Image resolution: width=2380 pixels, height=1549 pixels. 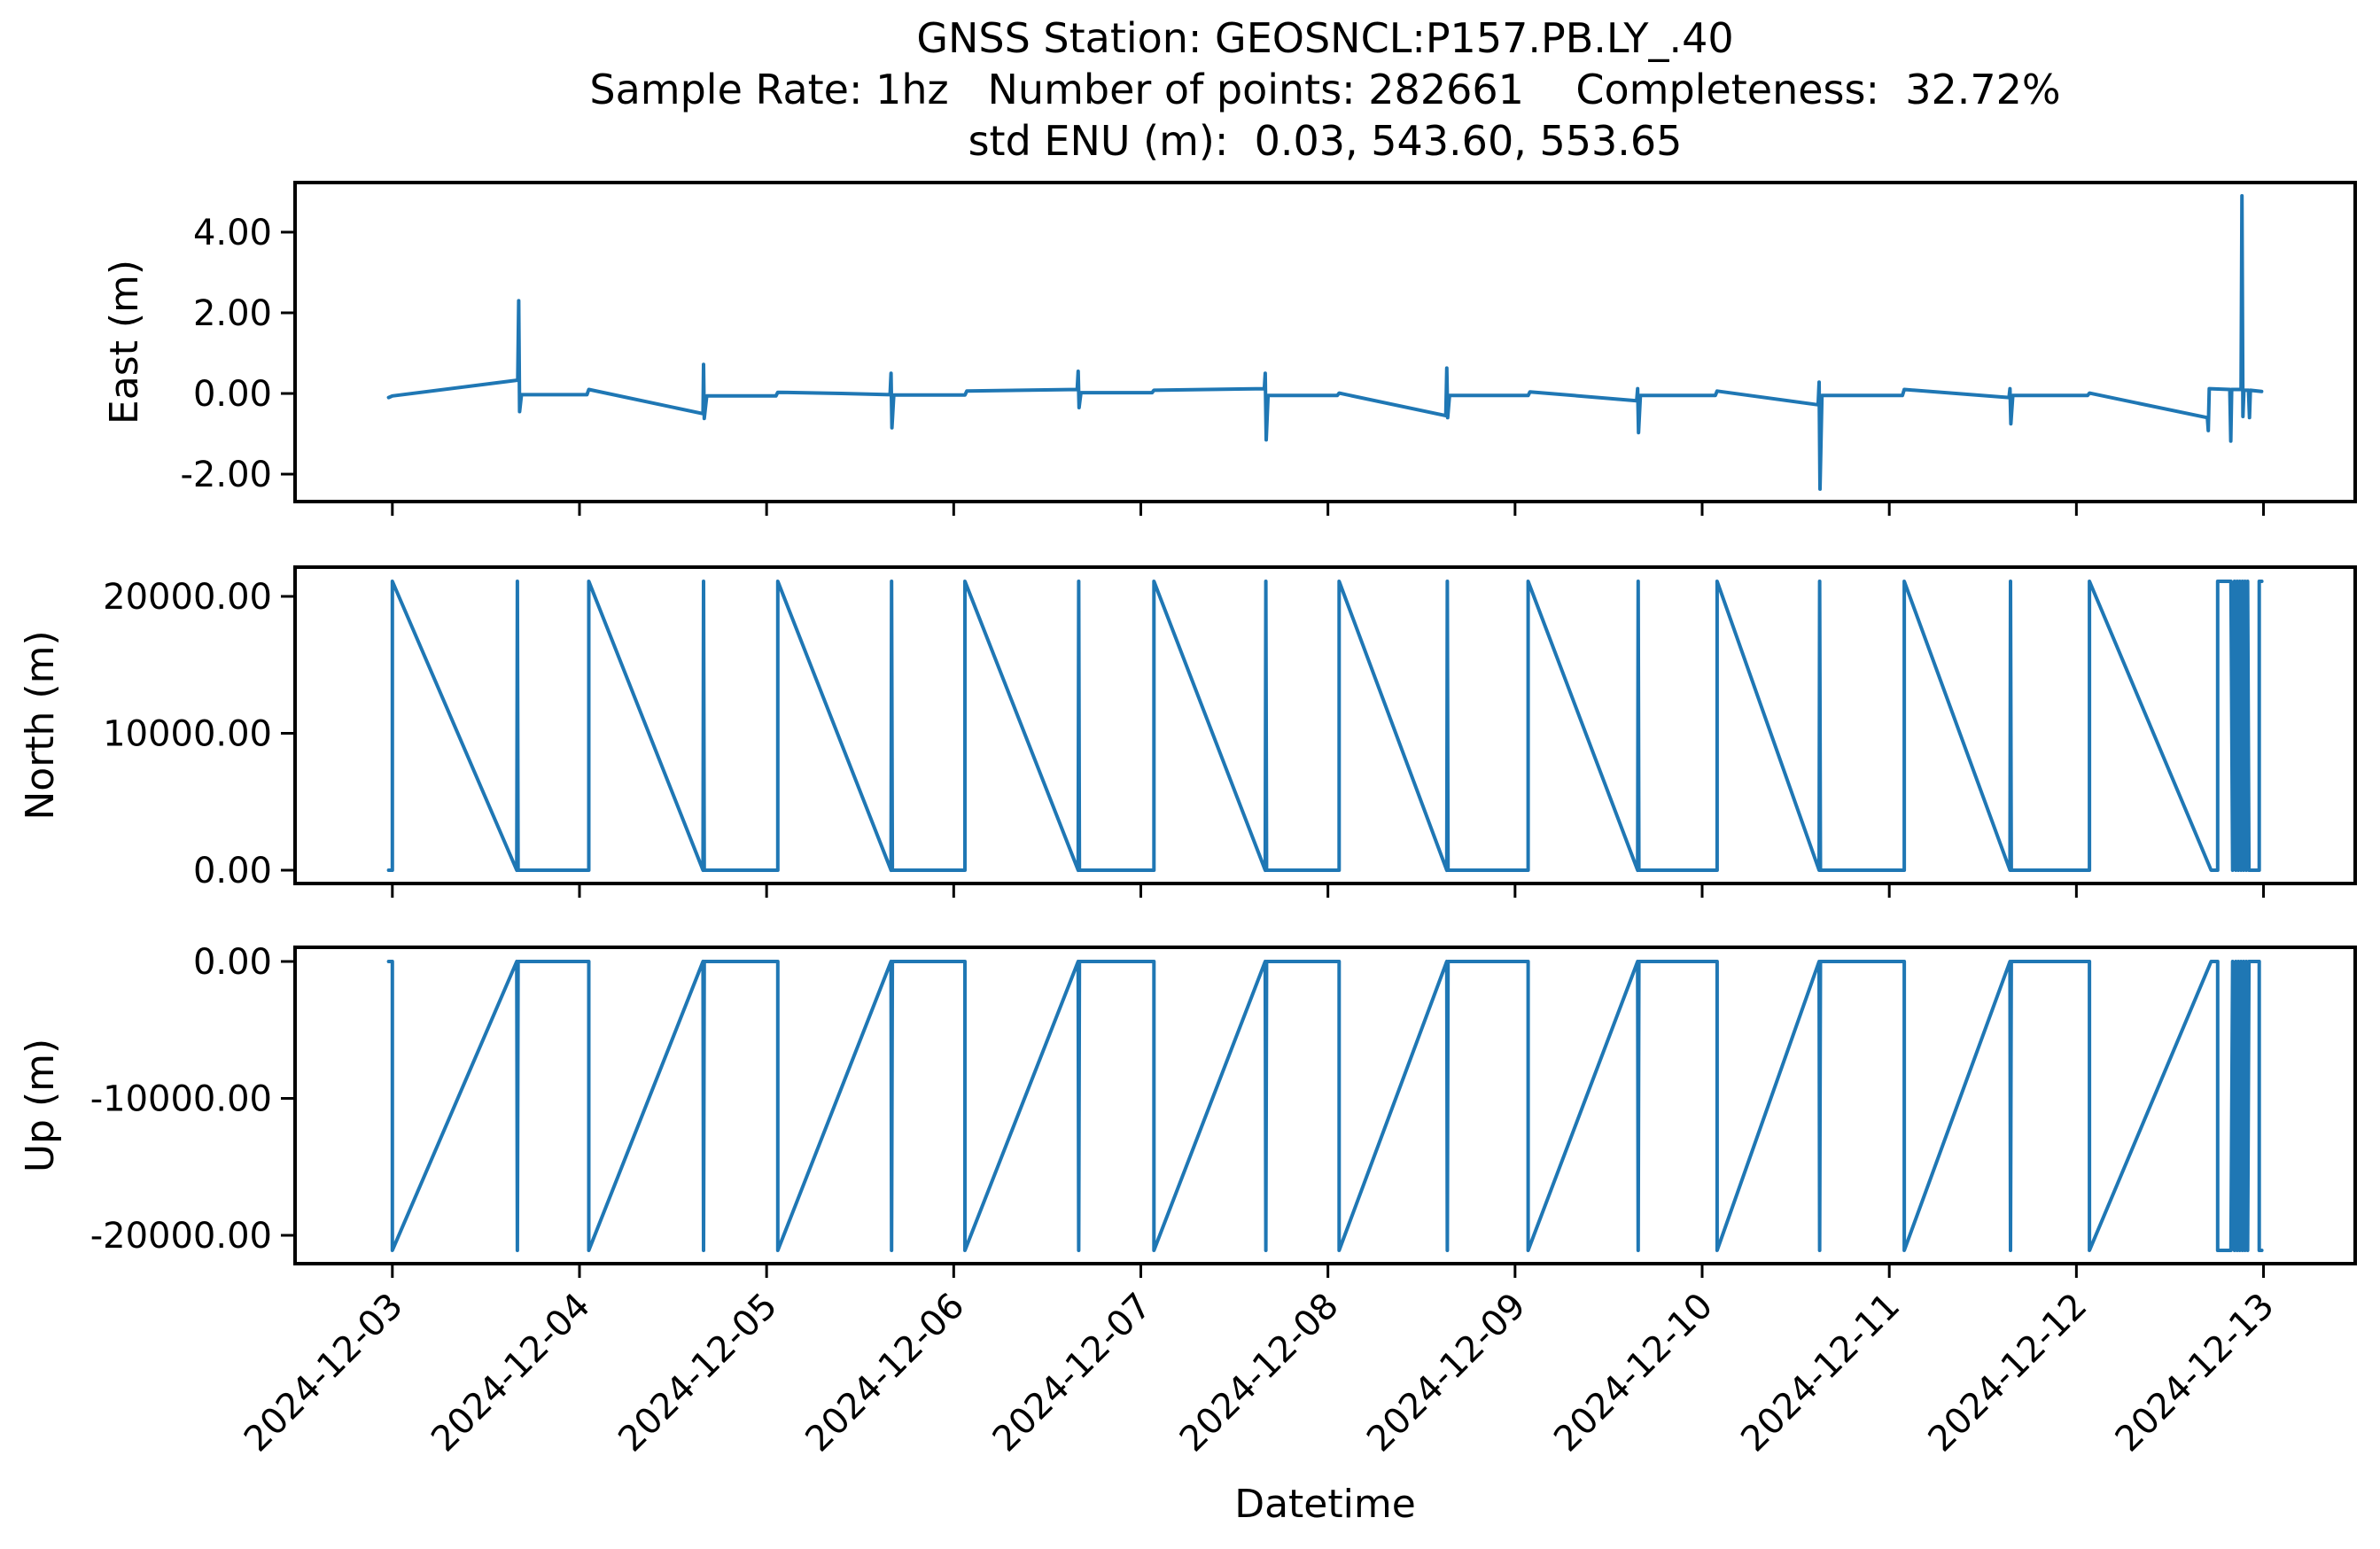 I want to click on north-y-tick-label: 10000.00, so click(x=187, y=733).